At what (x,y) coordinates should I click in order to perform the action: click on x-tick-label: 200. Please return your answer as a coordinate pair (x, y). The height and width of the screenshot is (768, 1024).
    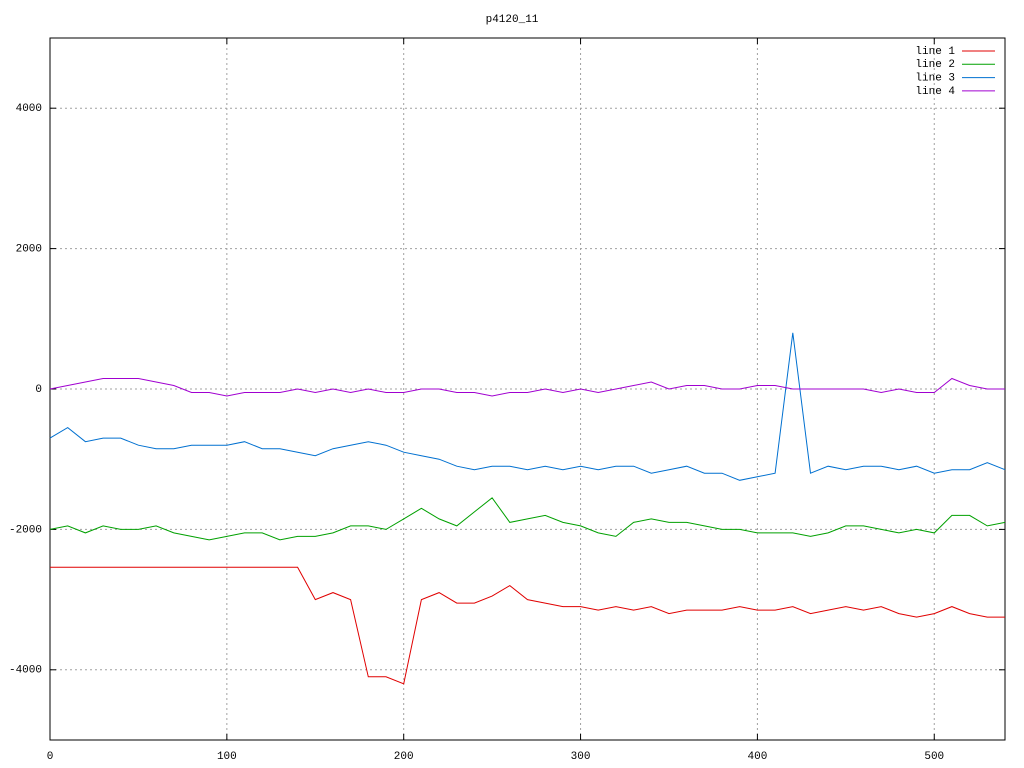
    Looking at the image, I should click on (404, 757).